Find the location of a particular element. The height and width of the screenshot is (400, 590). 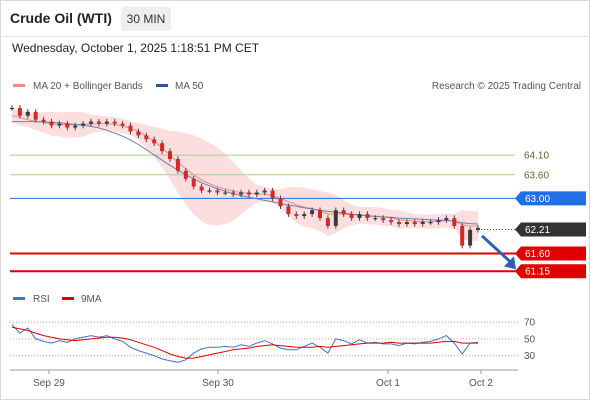

rsi-ma-legend-swatch is located at coordinates (68, 298).